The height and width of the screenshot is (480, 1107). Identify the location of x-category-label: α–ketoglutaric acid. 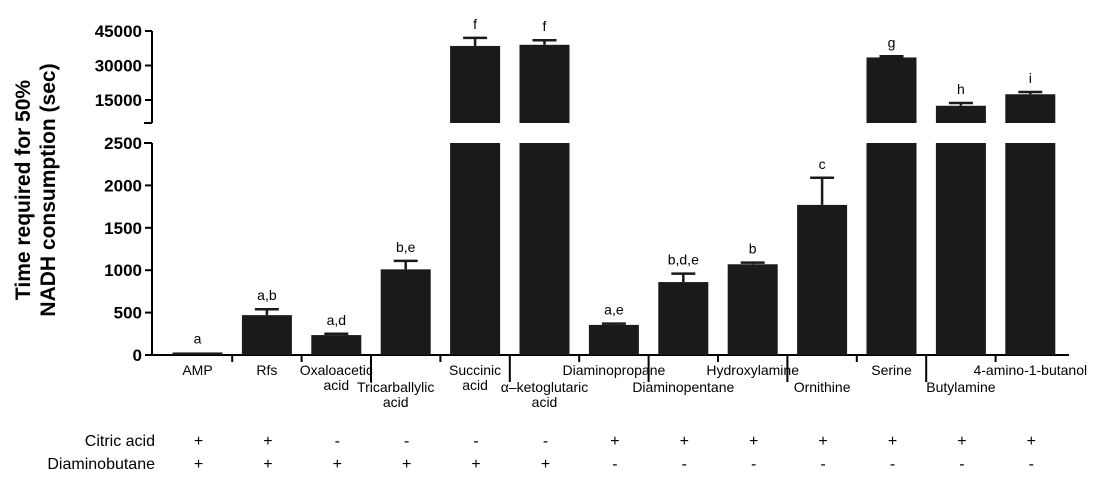
(544, 394).